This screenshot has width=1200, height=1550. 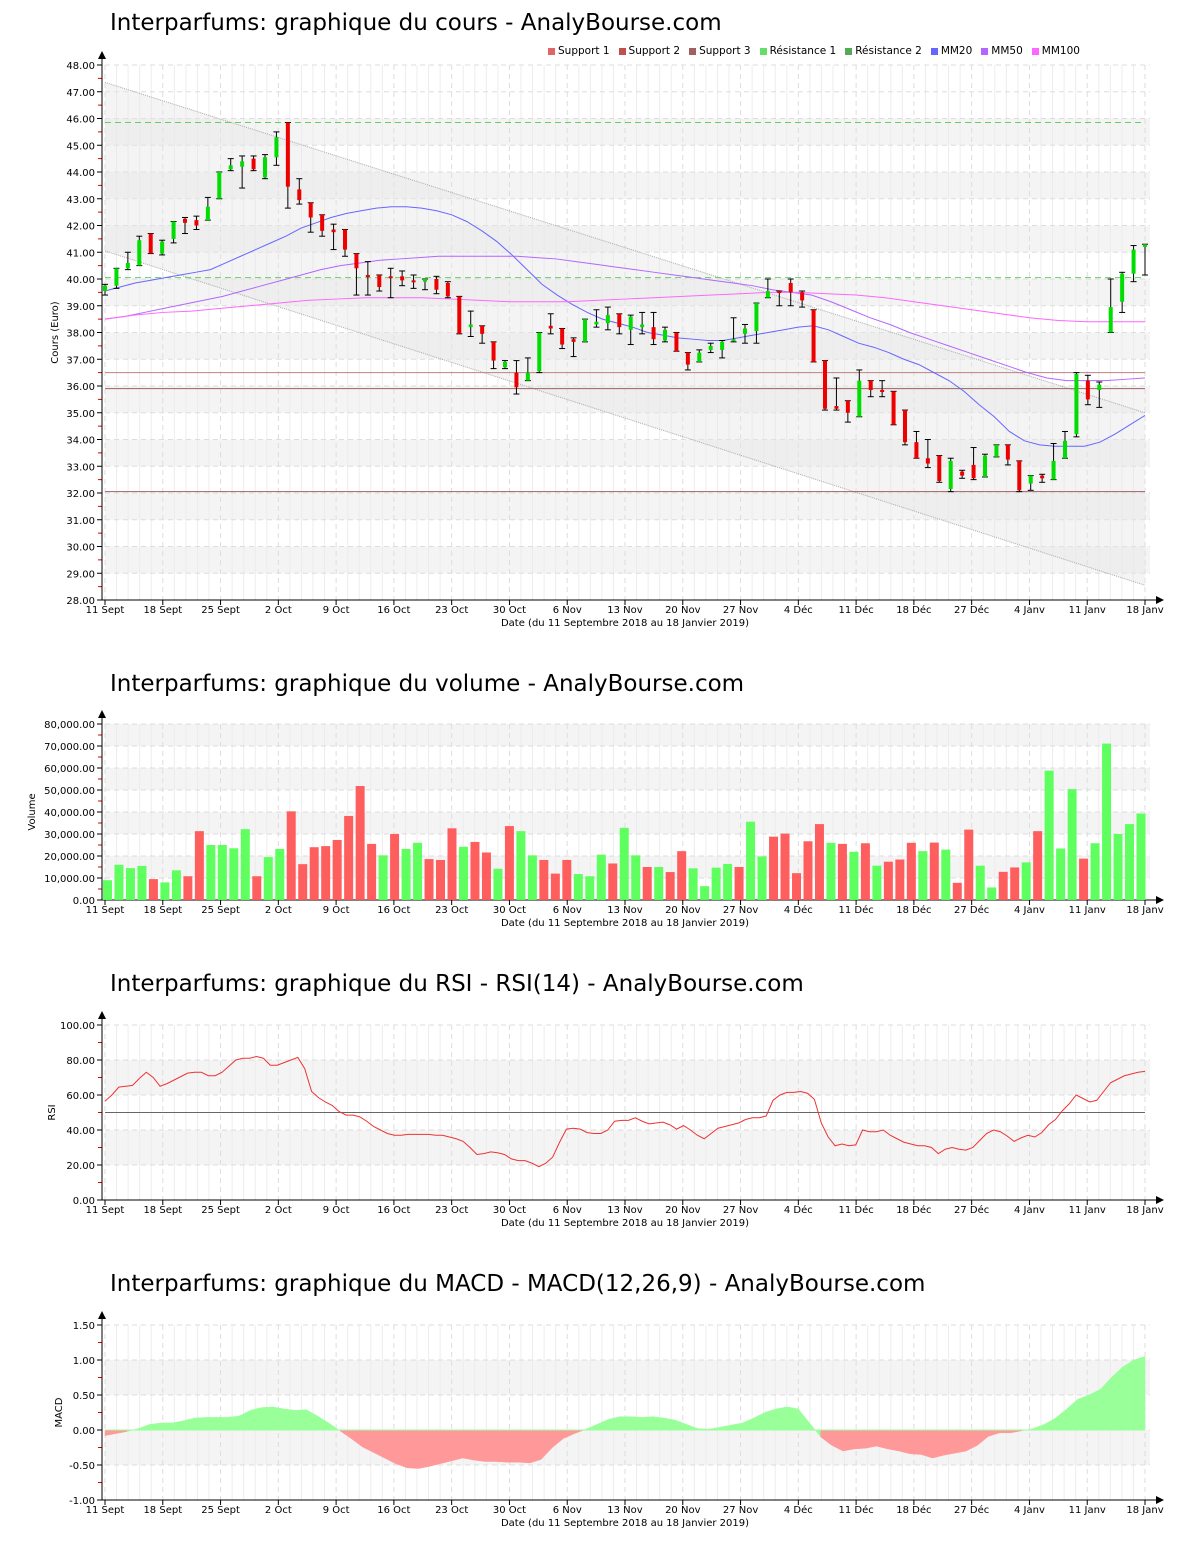 What do you see at coordinates (625, 1510) in the screenshot?
I see `svg-text: 13 Nov` at bounding box center [625, 1510].